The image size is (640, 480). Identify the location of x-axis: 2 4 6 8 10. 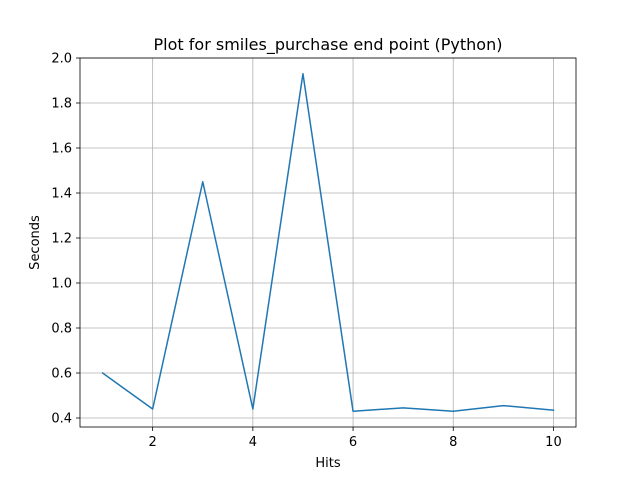
(355, 438).